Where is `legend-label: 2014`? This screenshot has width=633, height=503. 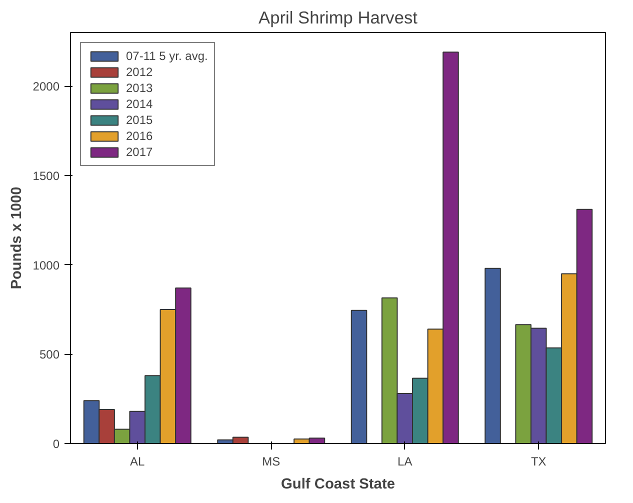
legend-label: 2014 is located at coordinates (139, 104).